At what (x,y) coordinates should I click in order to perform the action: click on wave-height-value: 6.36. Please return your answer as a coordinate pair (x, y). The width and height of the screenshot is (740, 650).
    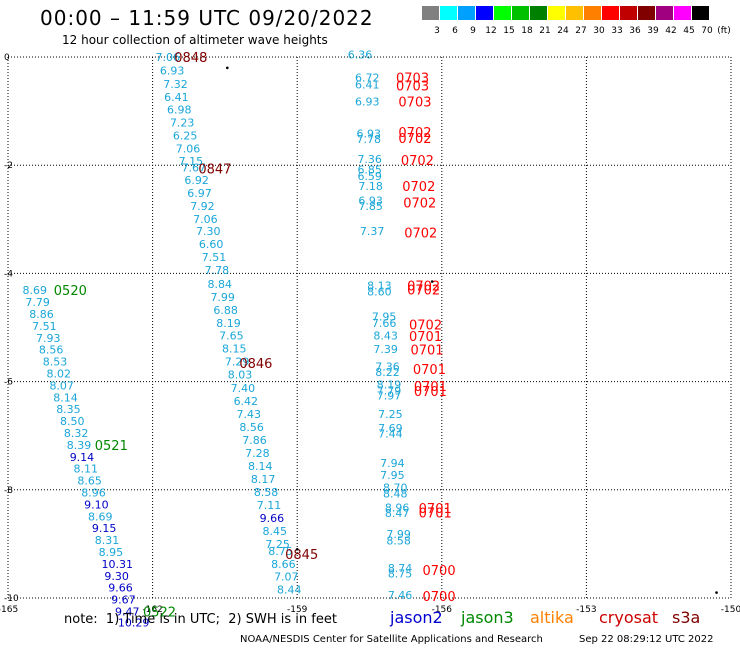
    Looking at the image, I should click on (360, 54).